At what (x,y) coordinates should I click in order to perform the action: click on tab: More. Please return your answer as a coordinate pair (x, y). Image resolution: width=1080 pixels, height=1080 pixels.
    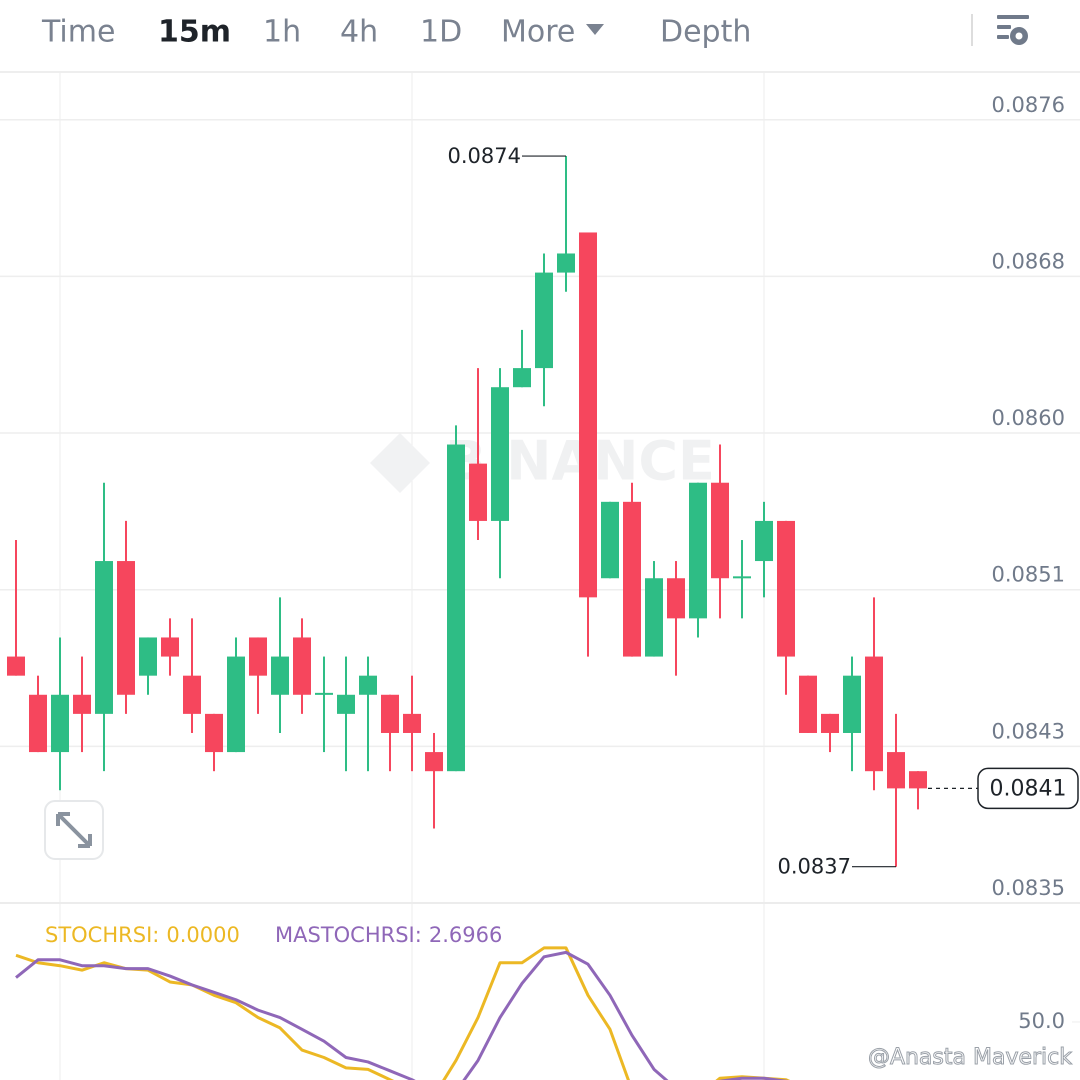
    Looking at the image, I should click on (538, 32).